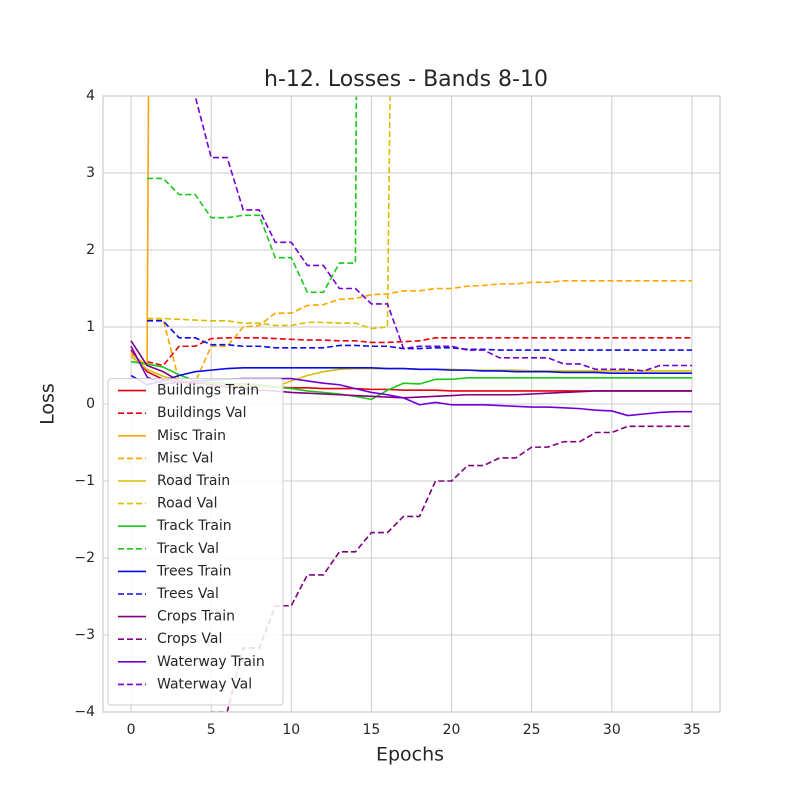 The width and height of the screenshot is (800, 804). What do you see at coordinates (211, 730) in the screenshot?
I see `x-tick-label: 5` at bounding box center [211, 730].